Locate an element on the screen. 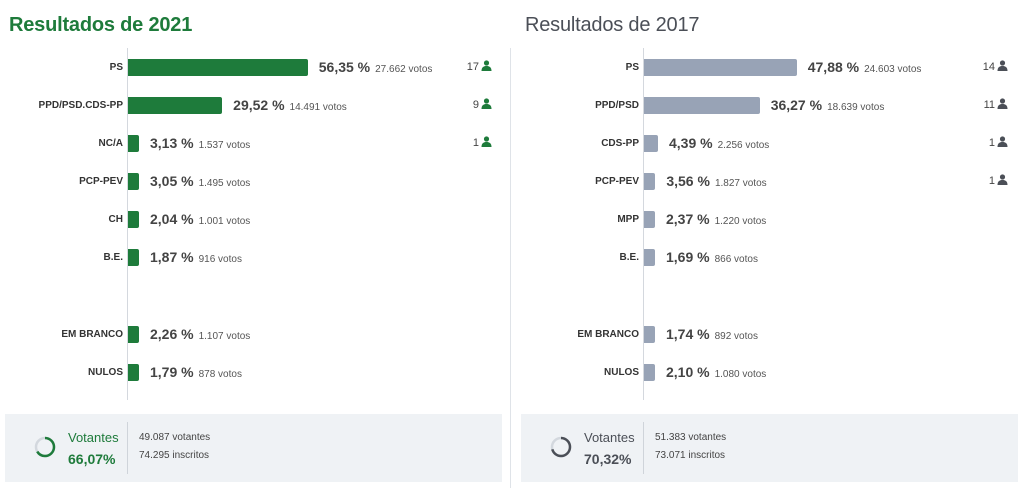 The width and height of the screenshot is (1024, 498). bar-row: PCP-PEV 3,56 % 1.827 votos 1 is located at coordinates (770, 183).